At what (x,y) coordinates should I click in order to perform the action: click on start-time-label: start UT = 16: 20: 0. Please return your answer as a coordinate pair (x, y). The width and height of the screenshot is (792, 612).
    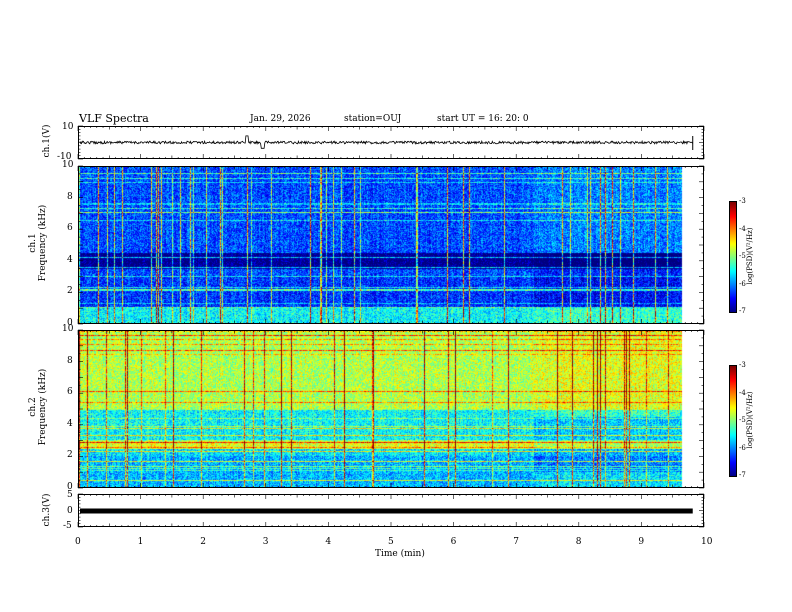
    Looking at the image, I should click on (483, 119).